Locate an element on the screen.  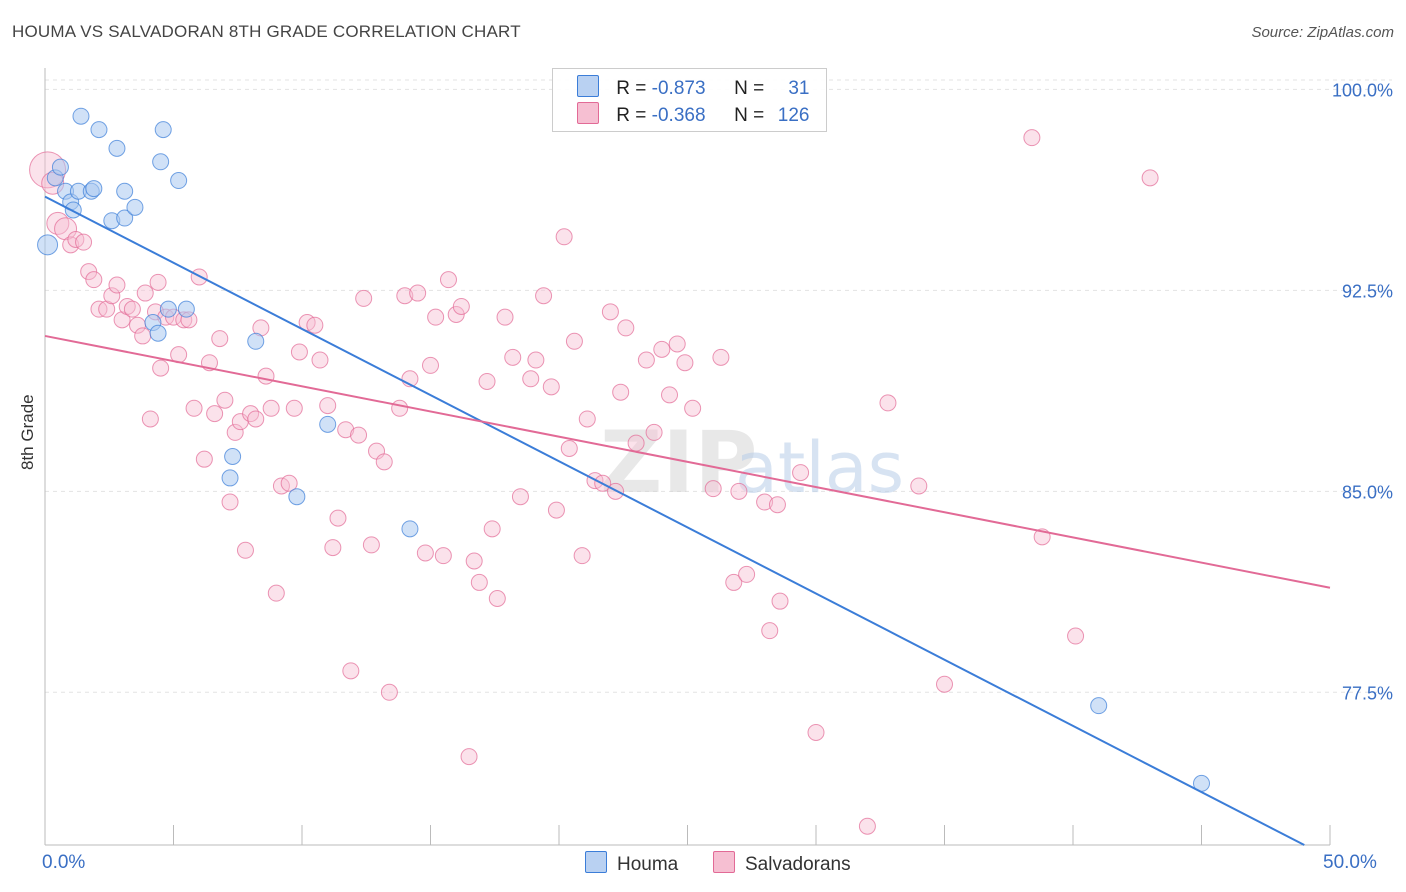
y-tick-label: 100.0% is located at coordinates (1362, 90).